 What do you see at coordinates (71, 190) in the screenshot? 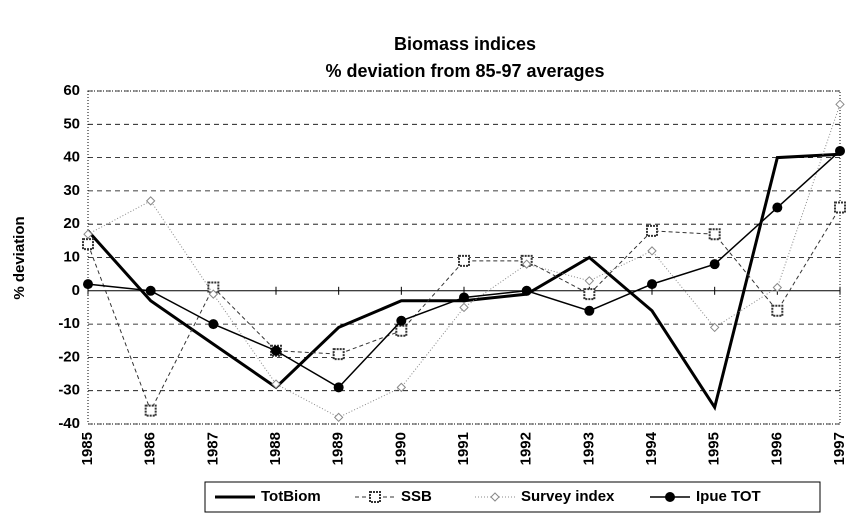
I see `y-tick-label: 30` at bounding box center [71, 190].